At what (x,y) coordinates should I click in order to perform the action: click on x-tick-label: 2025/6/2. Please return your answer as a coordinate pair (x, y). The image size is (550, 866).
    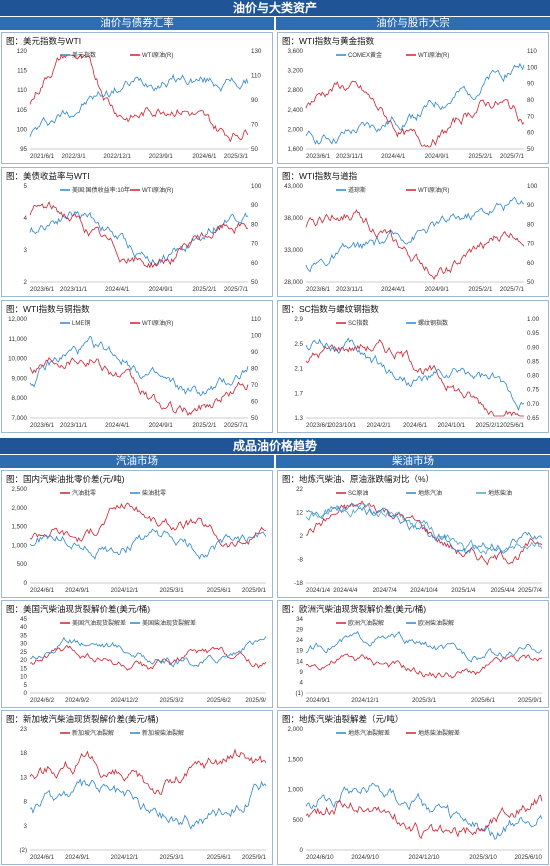
    Looking at the image, I should click on (219, 700).